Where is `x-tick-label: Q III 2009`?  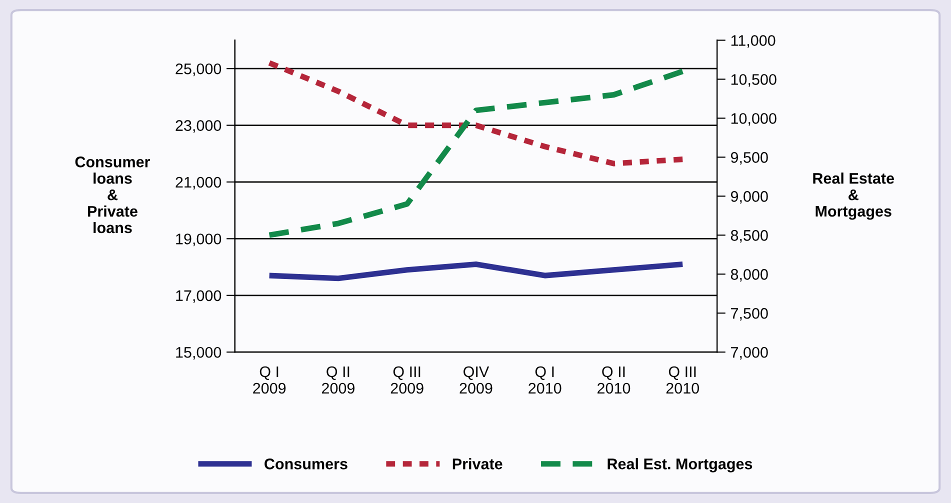
x-tick-label: Q III 2009 is located at coordinates (407, 380).